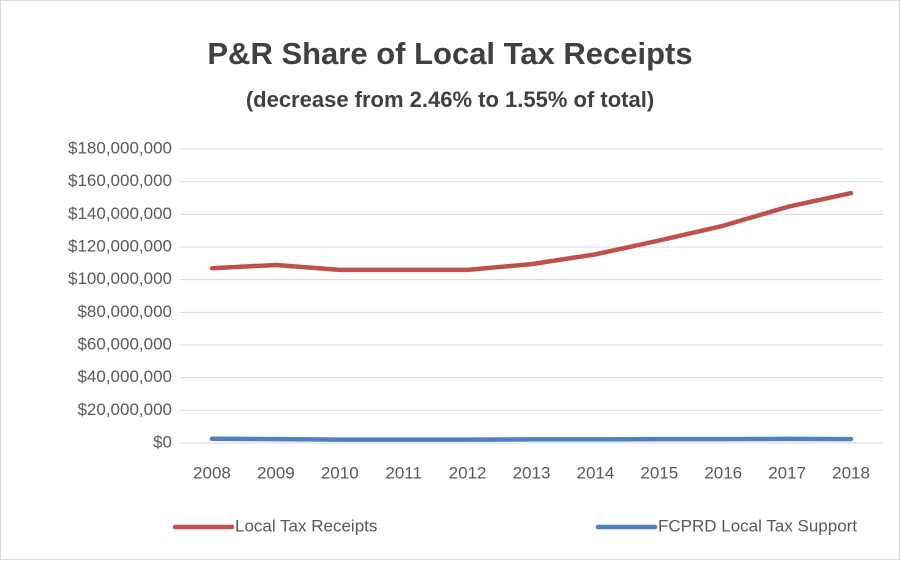  Describe the element at coordinates (340, 472) in the screenshot. I see `x-tick-label: 2010` at that location.